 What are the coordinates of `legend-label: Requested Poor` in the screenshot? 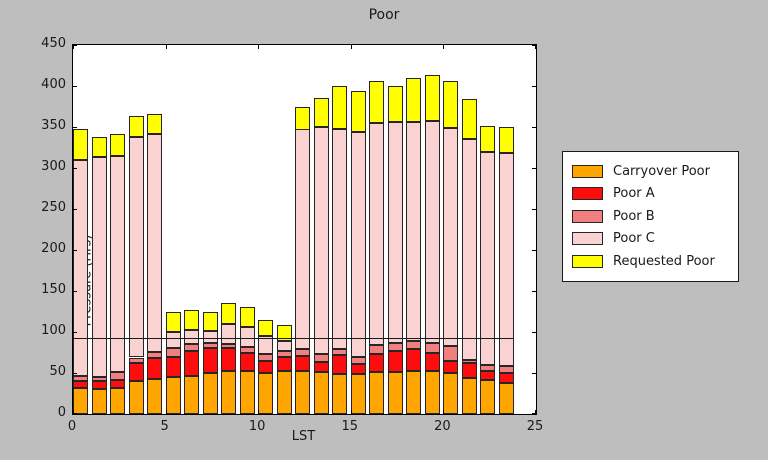 It's located at (664, 261).